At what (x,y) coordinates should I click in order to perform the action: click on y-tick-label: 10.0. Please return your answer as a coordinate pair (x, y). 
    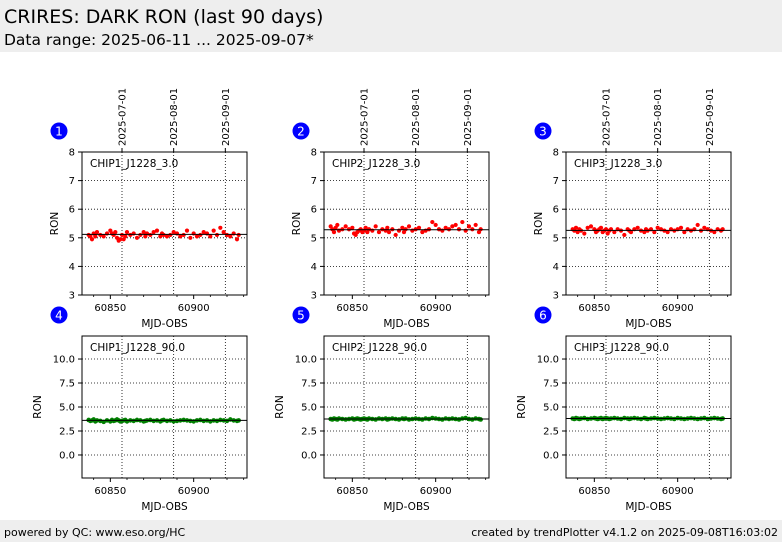
    Looking at the image, I should click on (548, 360).